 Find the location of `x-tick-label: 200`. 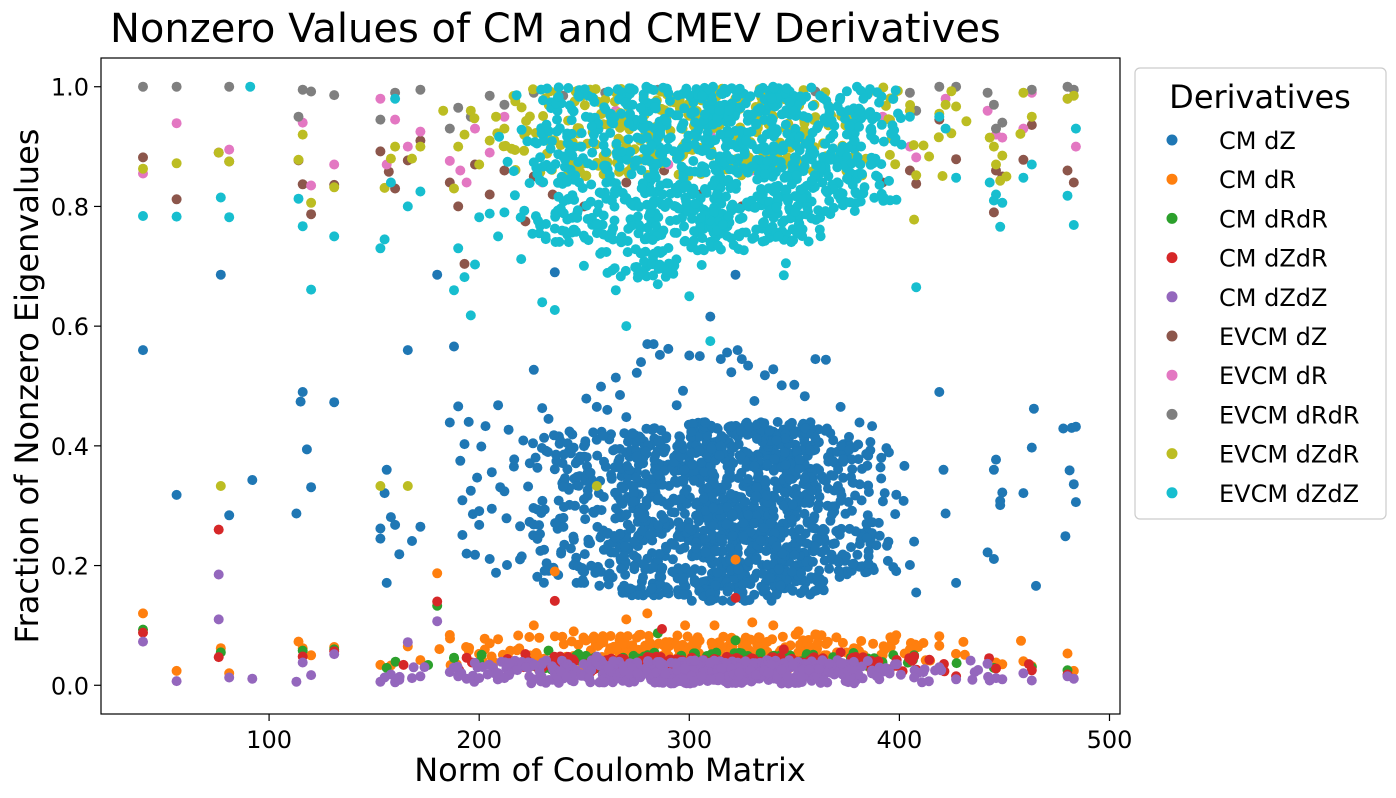

x-tick-label: 200 is located at coordinates (479, 740).